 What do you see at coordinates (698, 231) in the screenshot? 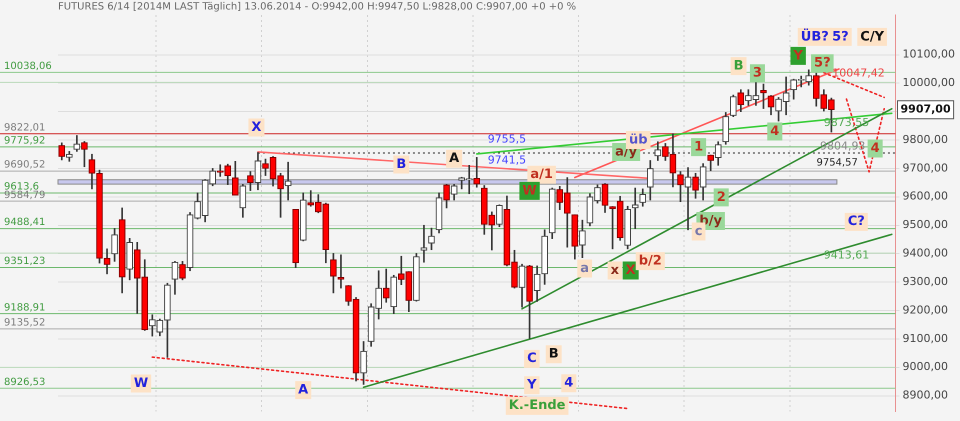
I see `annotation: c` at bounding box center [698, 231].